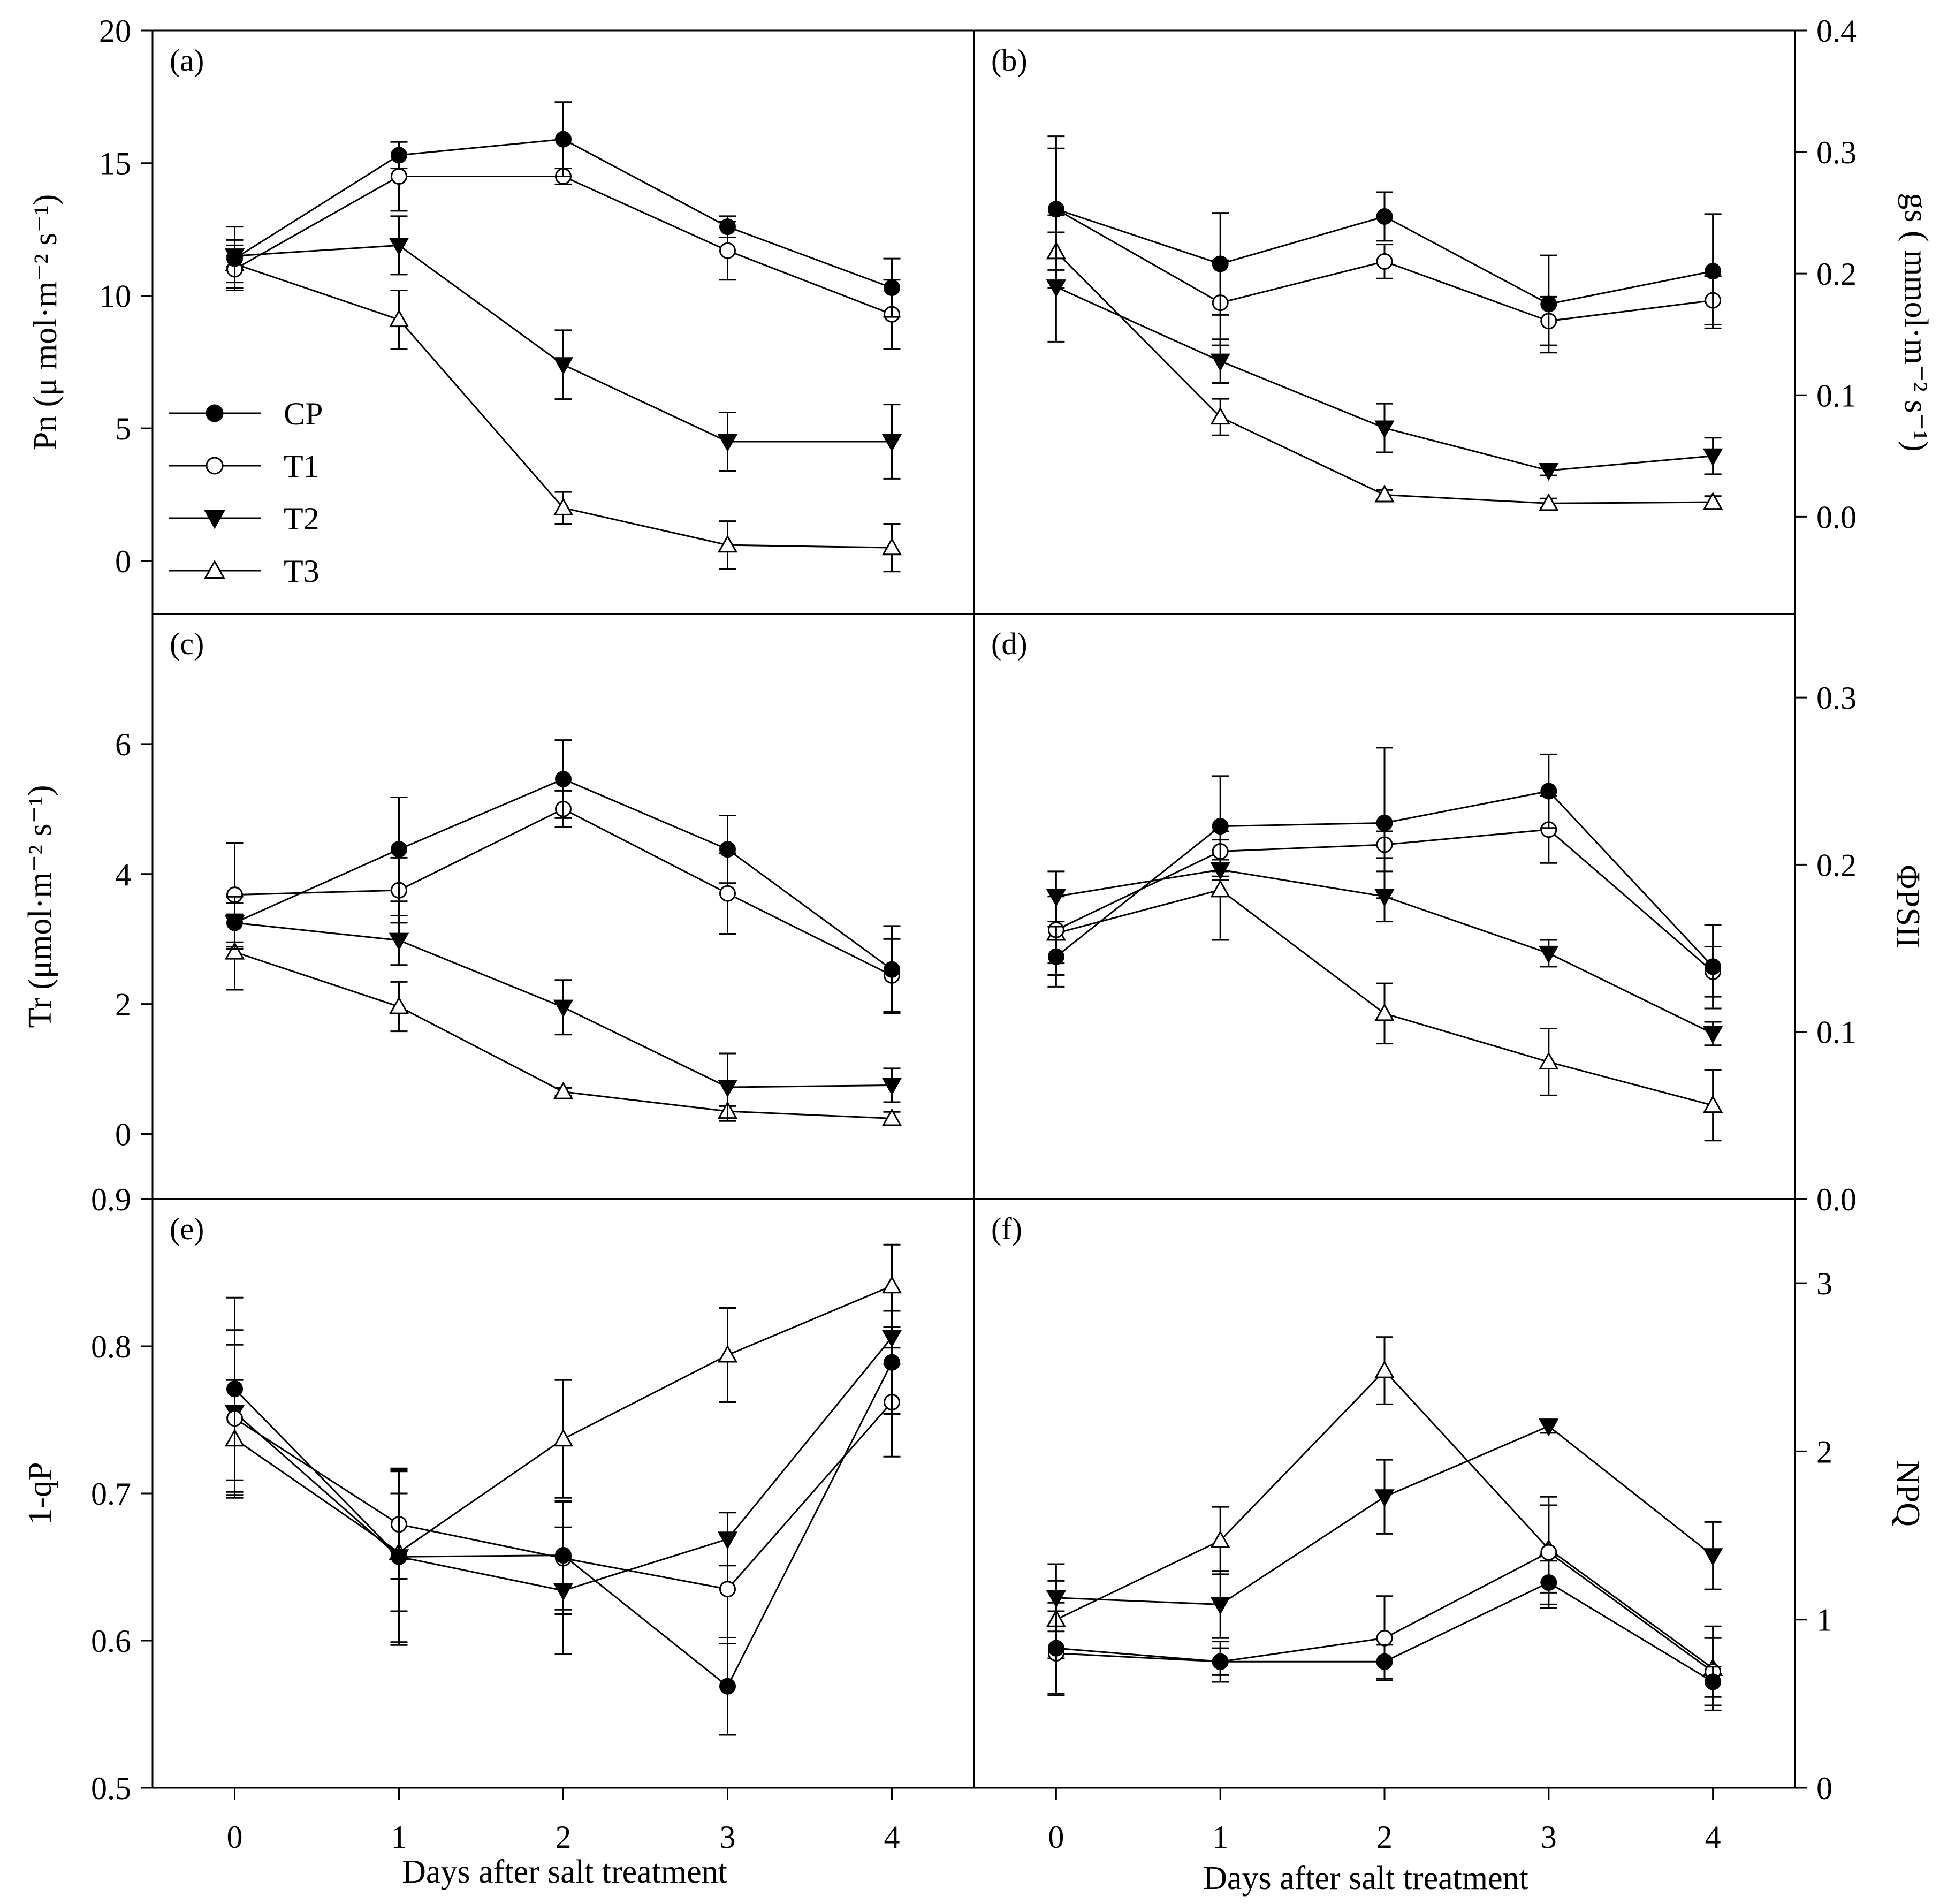 Image resolution: width=1955 pixels, height=1904 pixels. I want to click on y-tick-label: 6, so click(123, 745).